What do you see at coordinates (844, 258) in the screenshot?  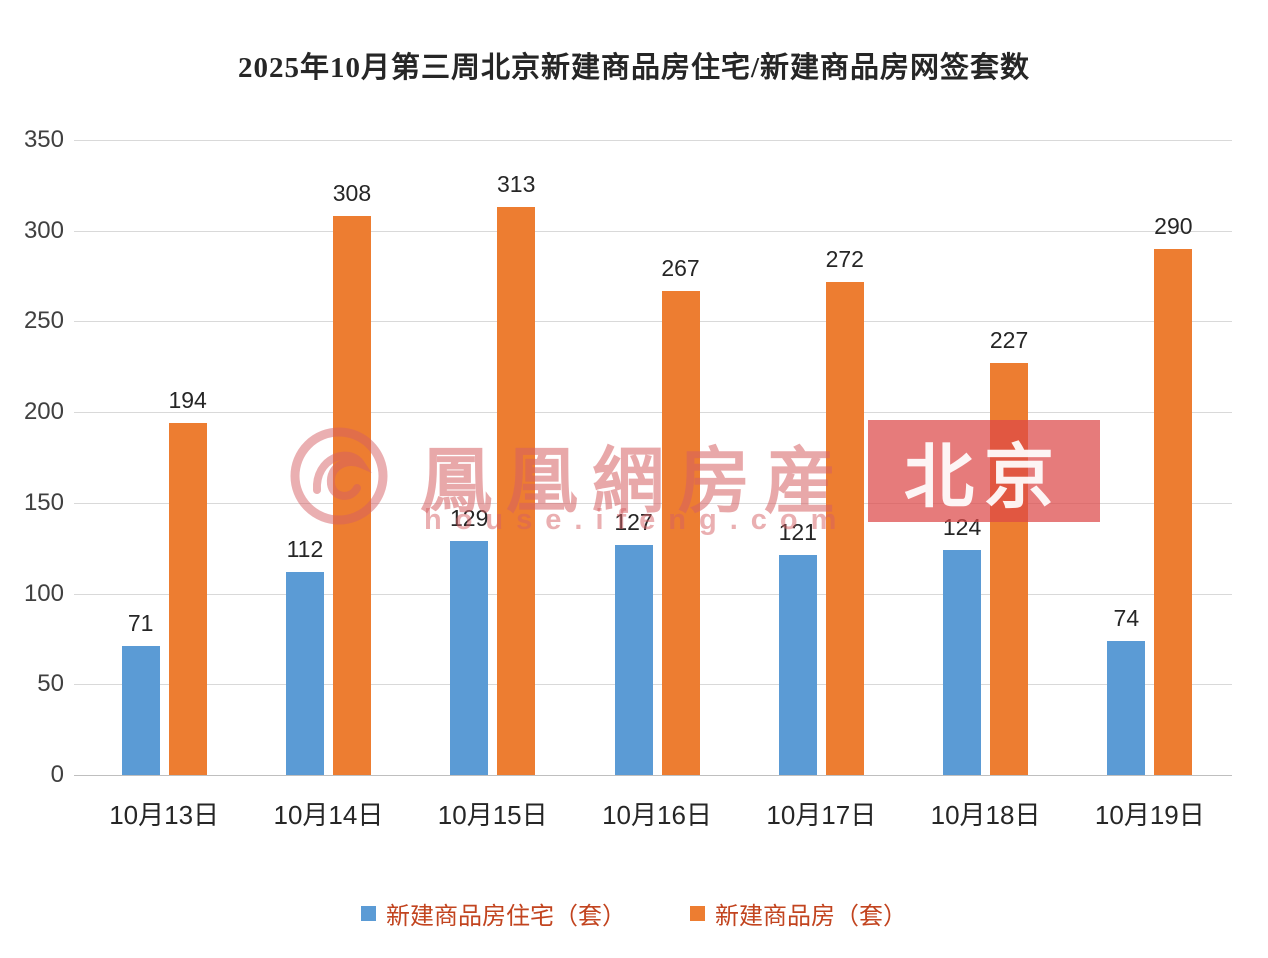 I see `bar-value-label: 272` at bounding box center [844, 258].